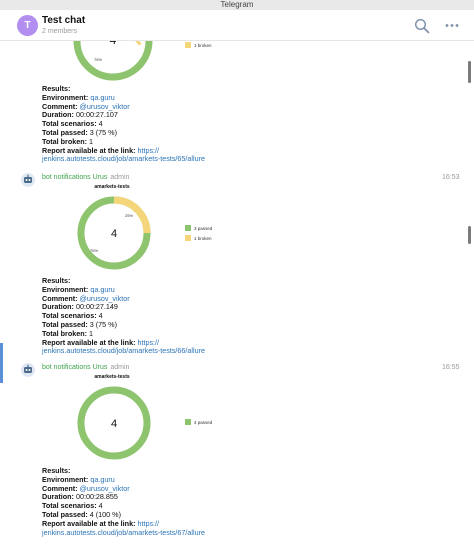  What do you see at coordinates (469, 296) in the screenshot?
I see `scrollbar` at bounding box center [469, 296].